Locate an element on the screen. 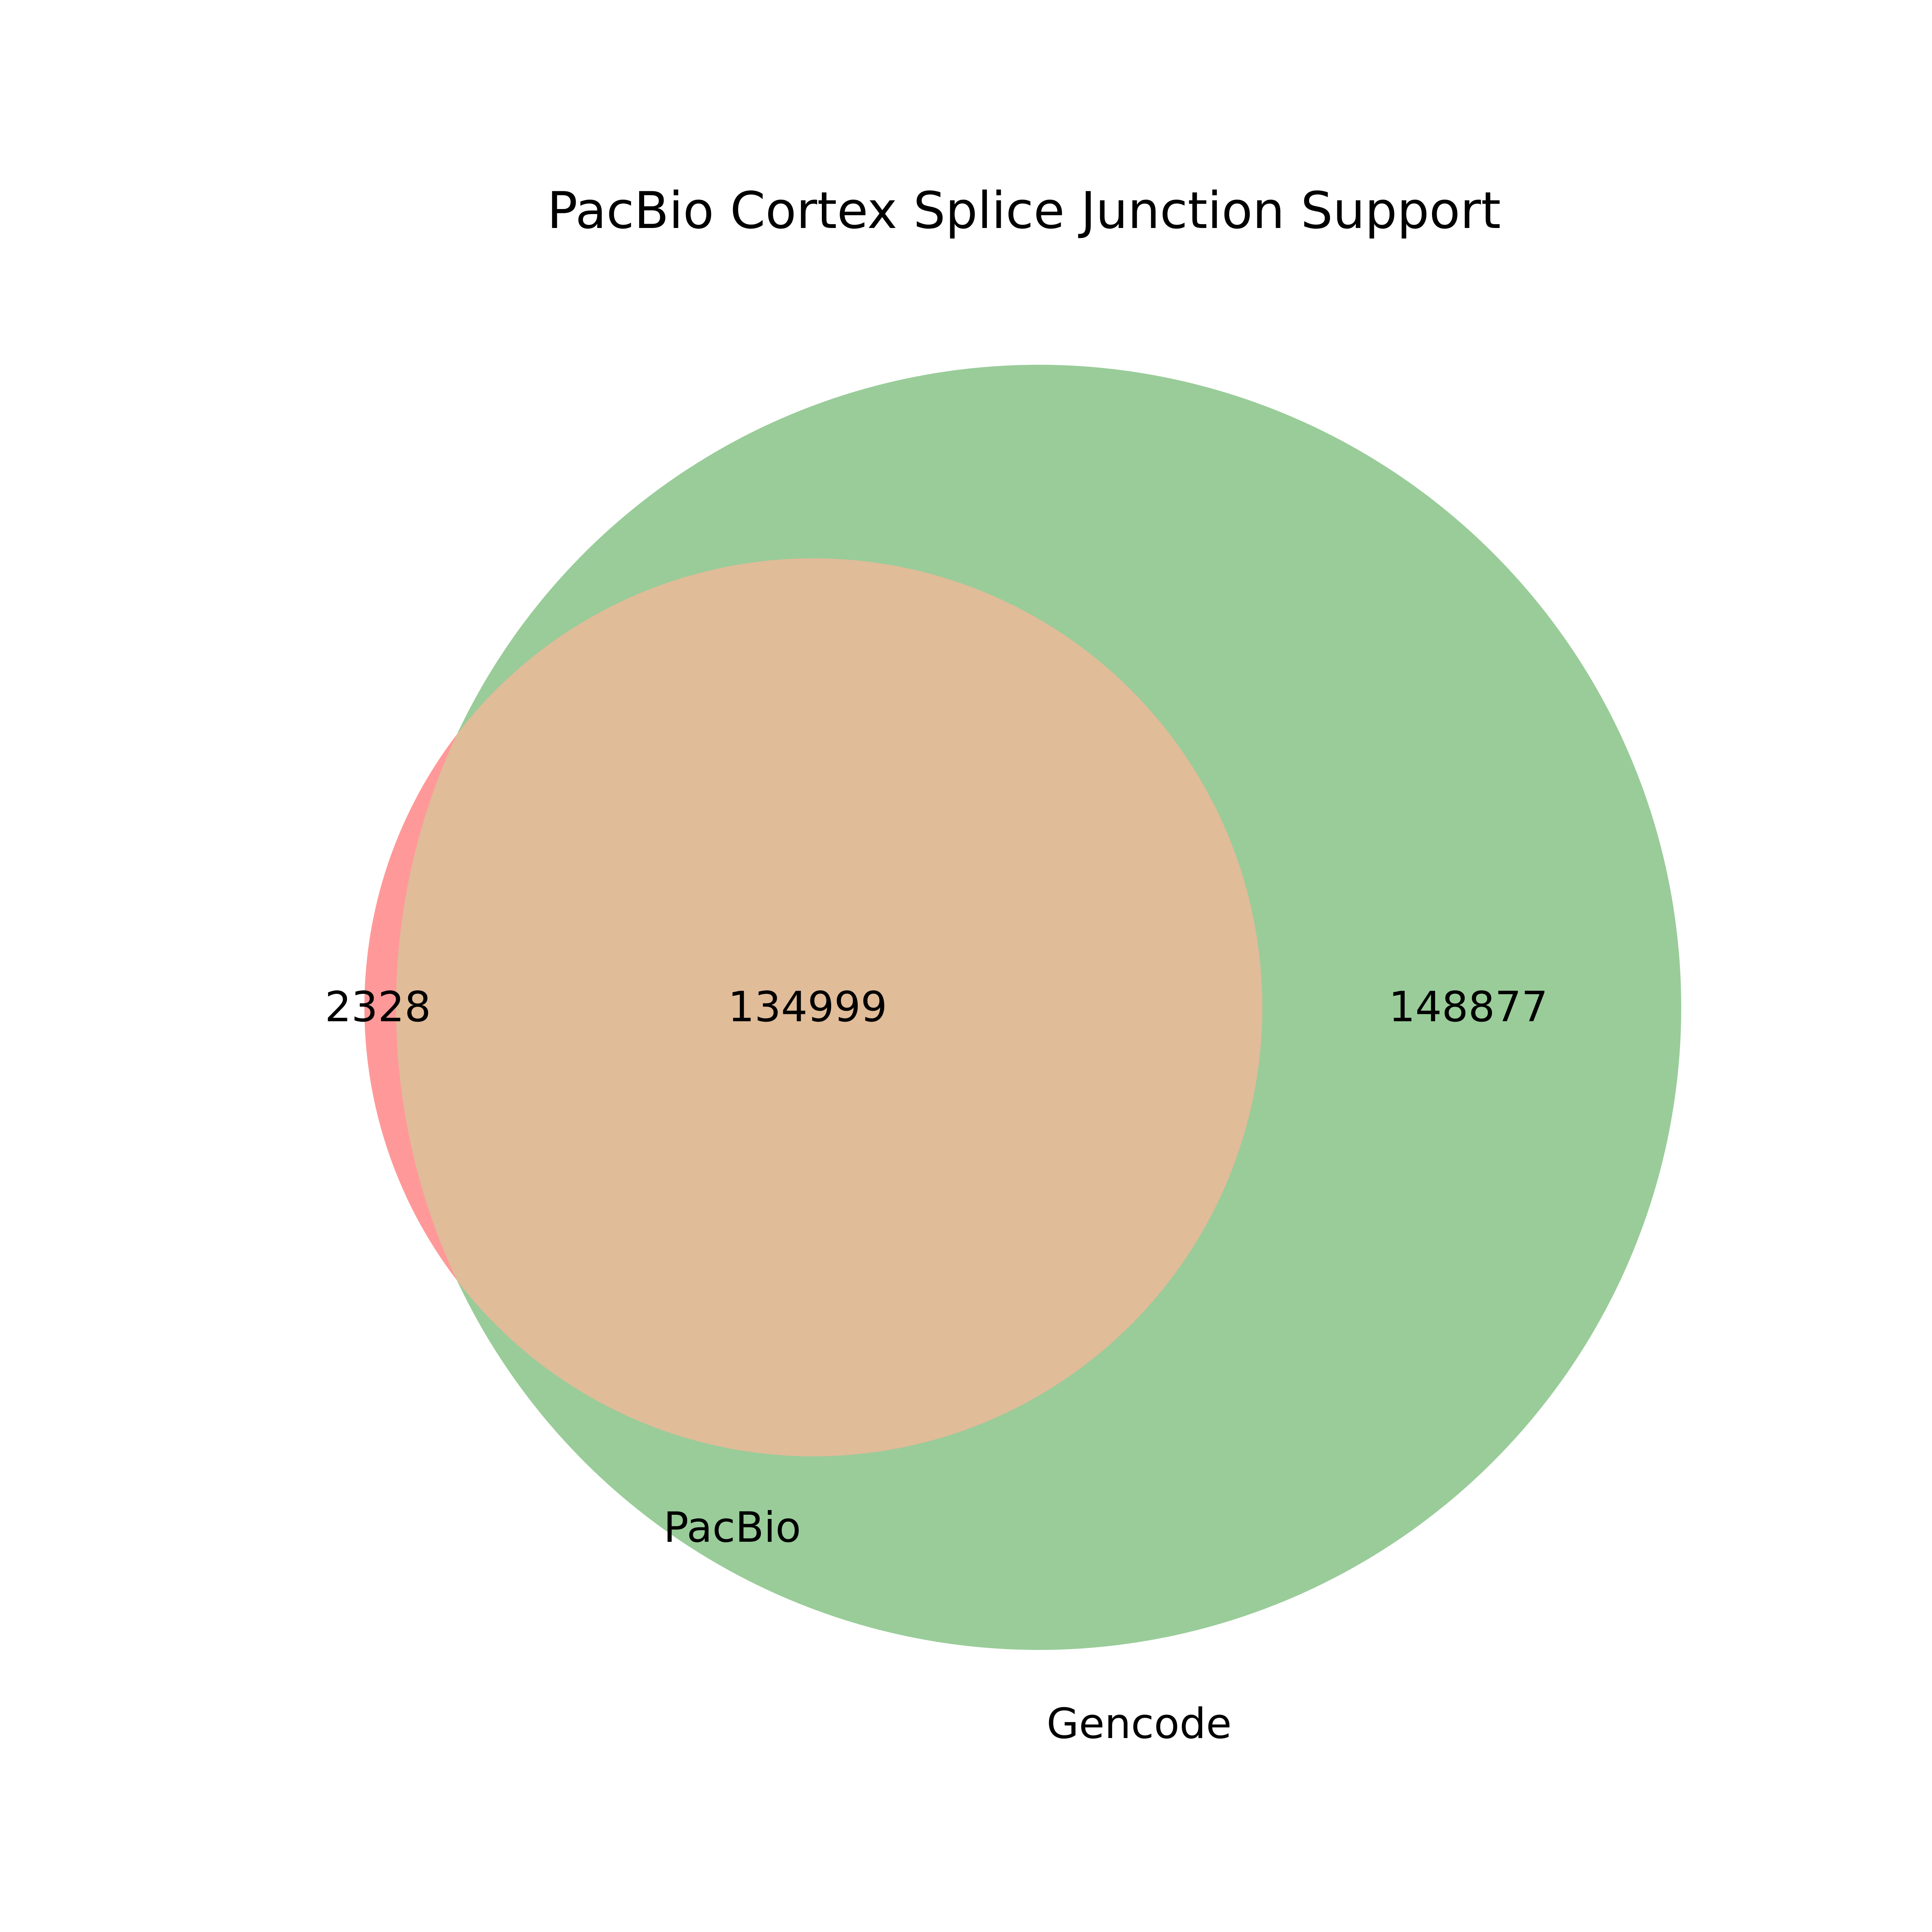 The image size is (1932, 1932). diagram-title: PacBio Cortex Splice Junction Support is located at coordinates (1024, 211).